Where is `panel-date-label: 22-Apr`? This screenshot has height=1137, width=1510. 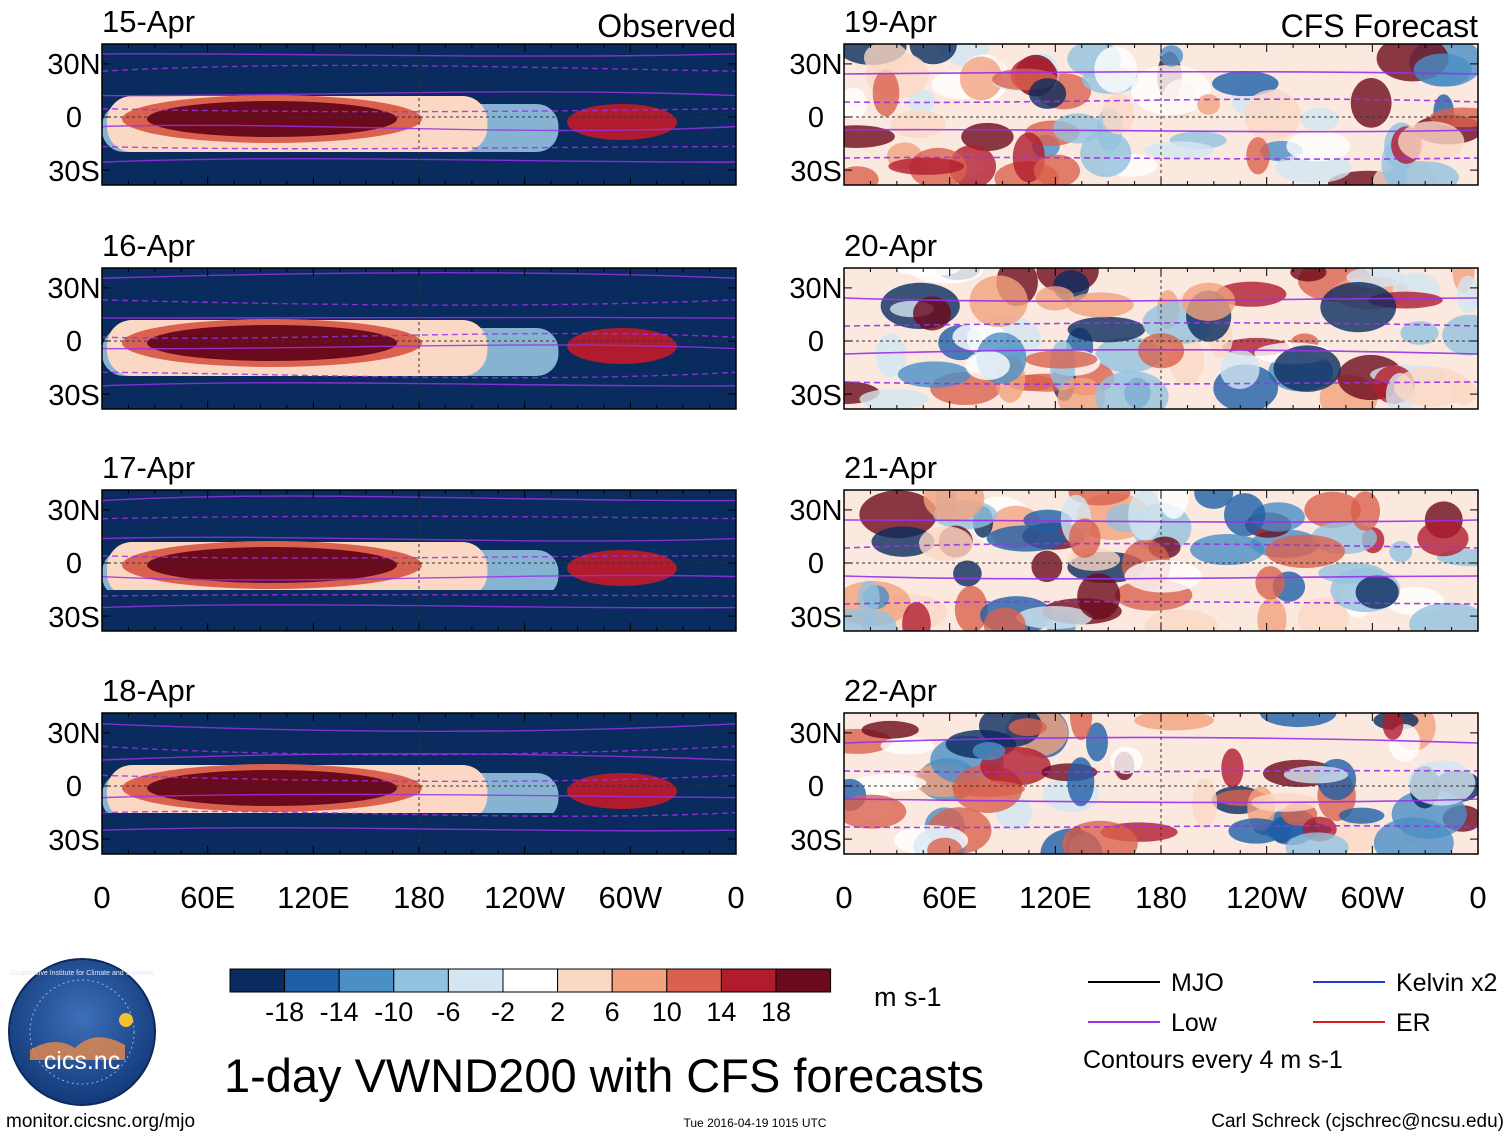
panel-date-label: 22-Apr is located at coordinates (890, 690).